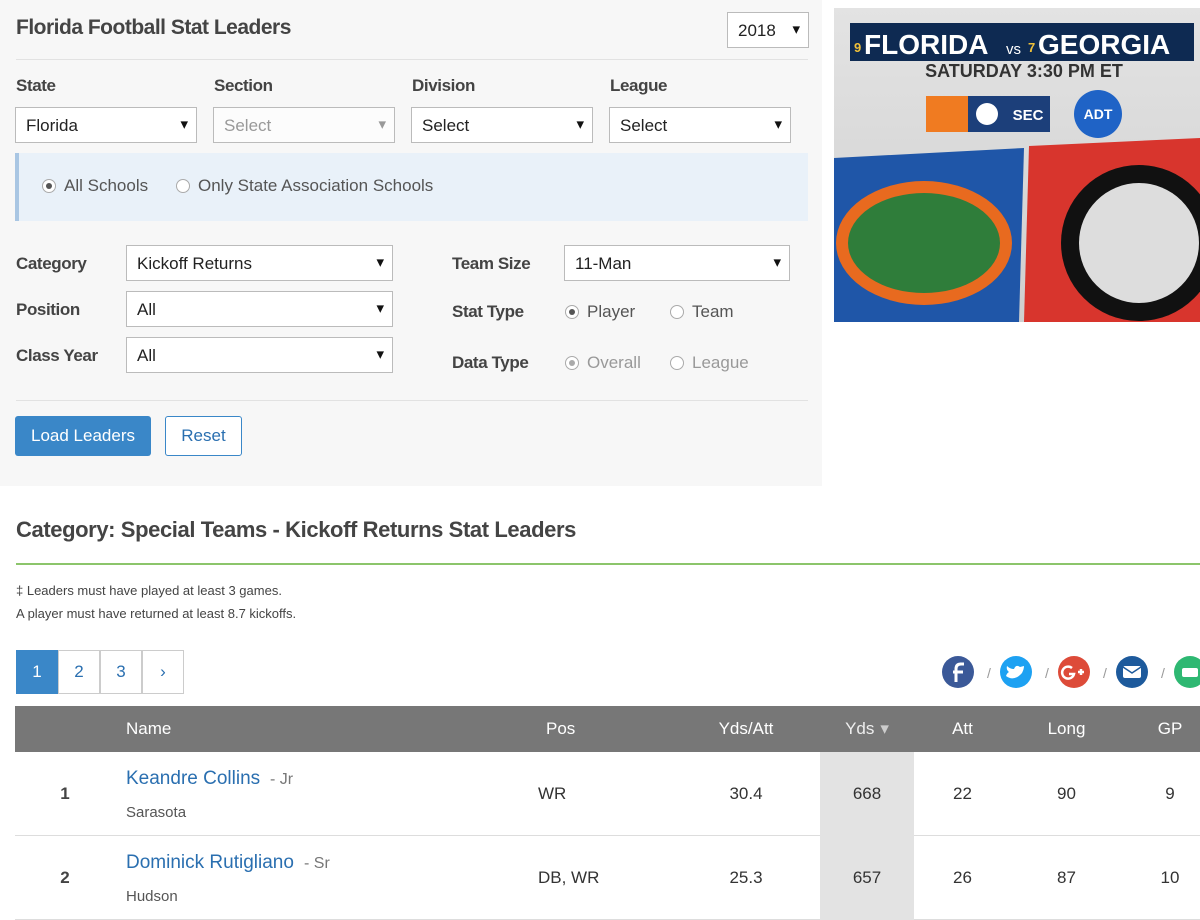 This screenshot has width=1200, height=920. Describe the element at coordinates (958, 672) in the screenshot. I see `share-facebook-glyph` at that location.